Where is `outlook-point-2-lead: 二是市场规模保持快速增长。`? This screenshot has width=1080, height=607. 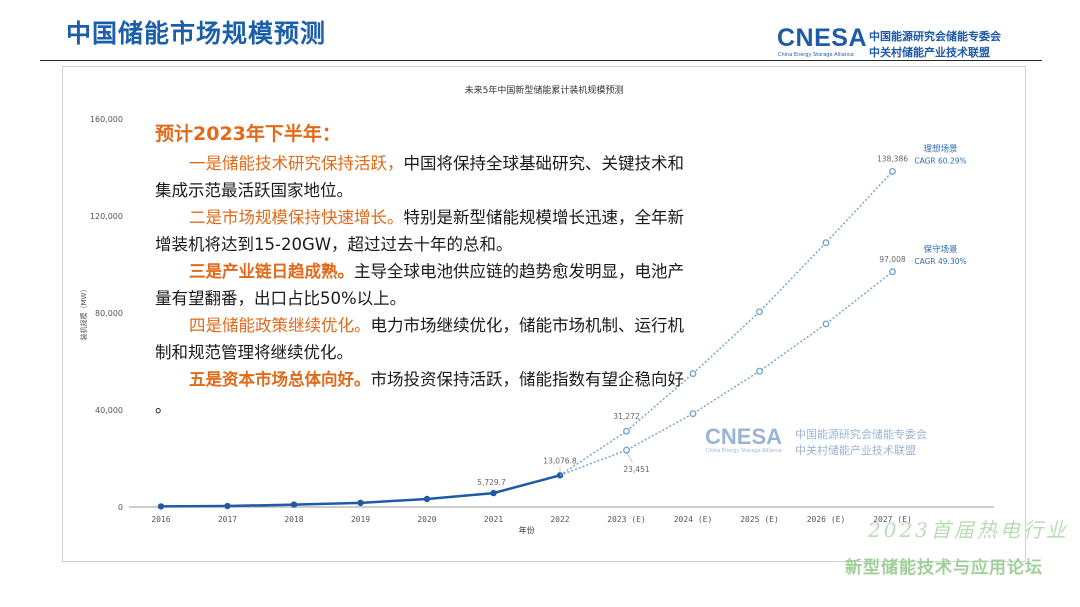
outlook-point-2-lead: 二是市场规模保持快速增长。 is located at coordinates (296, 217).